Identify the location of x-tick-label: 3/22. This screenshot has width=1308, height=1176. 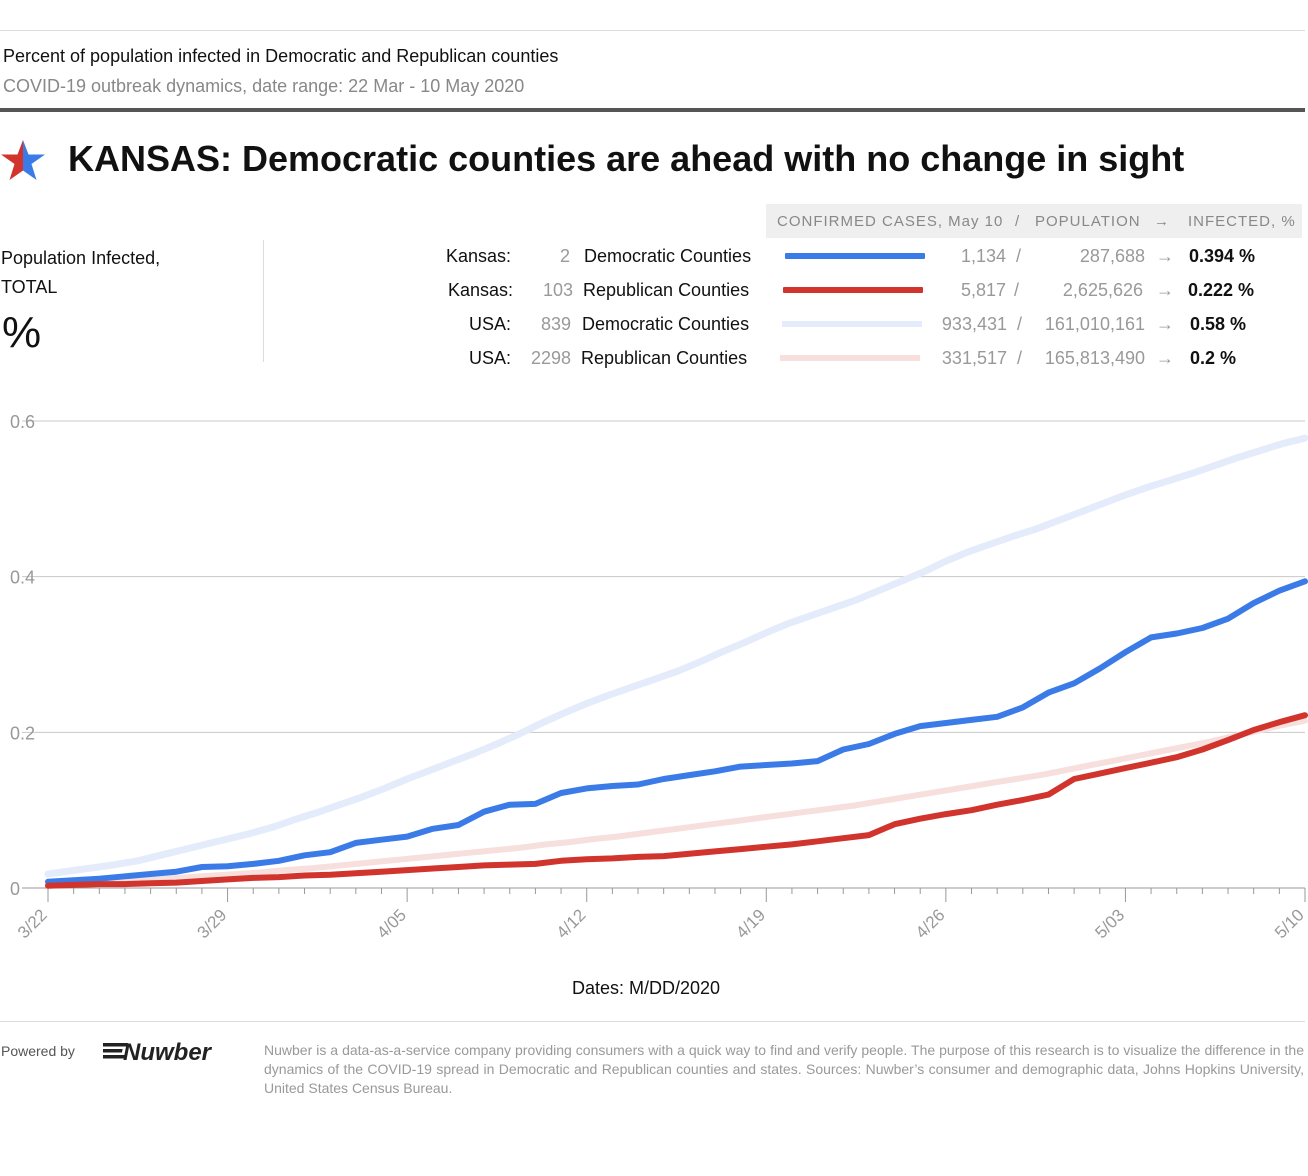
(32, 923).